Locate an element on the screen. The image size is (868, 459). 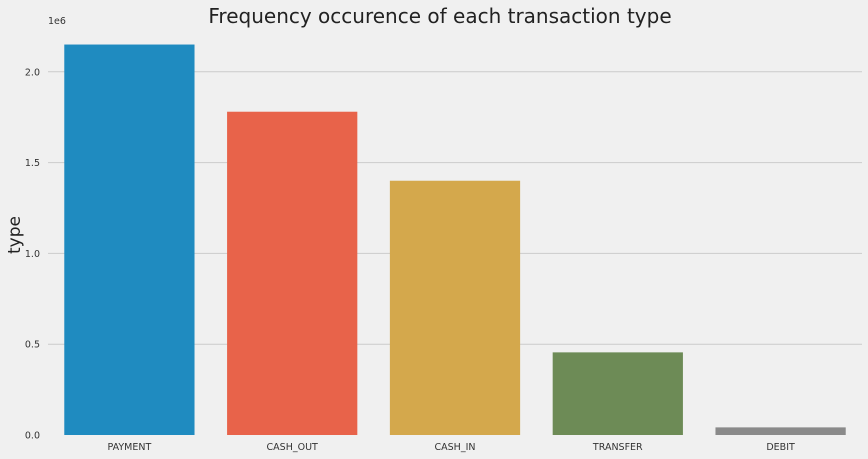
x-tick-label: TRANSFER is located at coordinates (617, 447).